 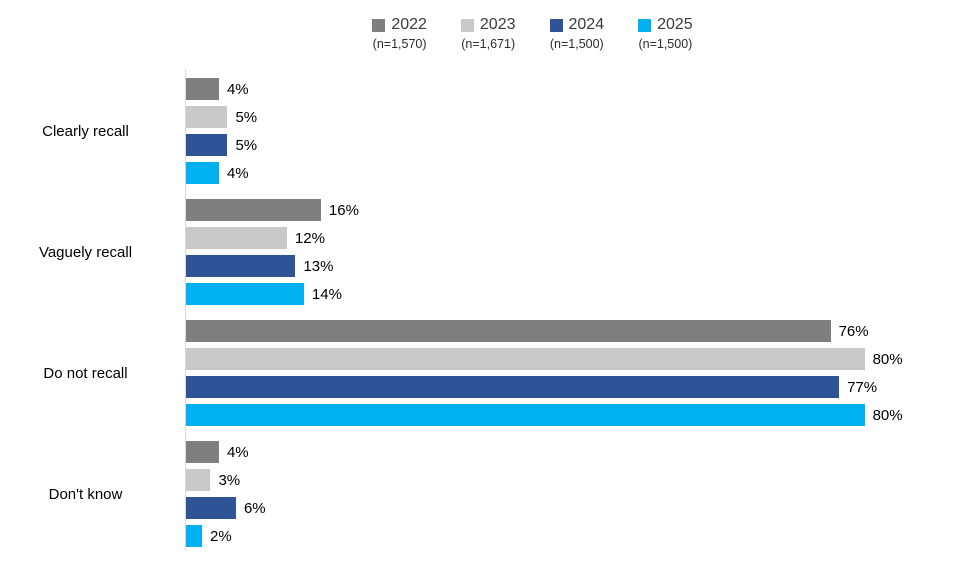 I want to click on category-label: Clearly recall, so click(x=85, y=131).